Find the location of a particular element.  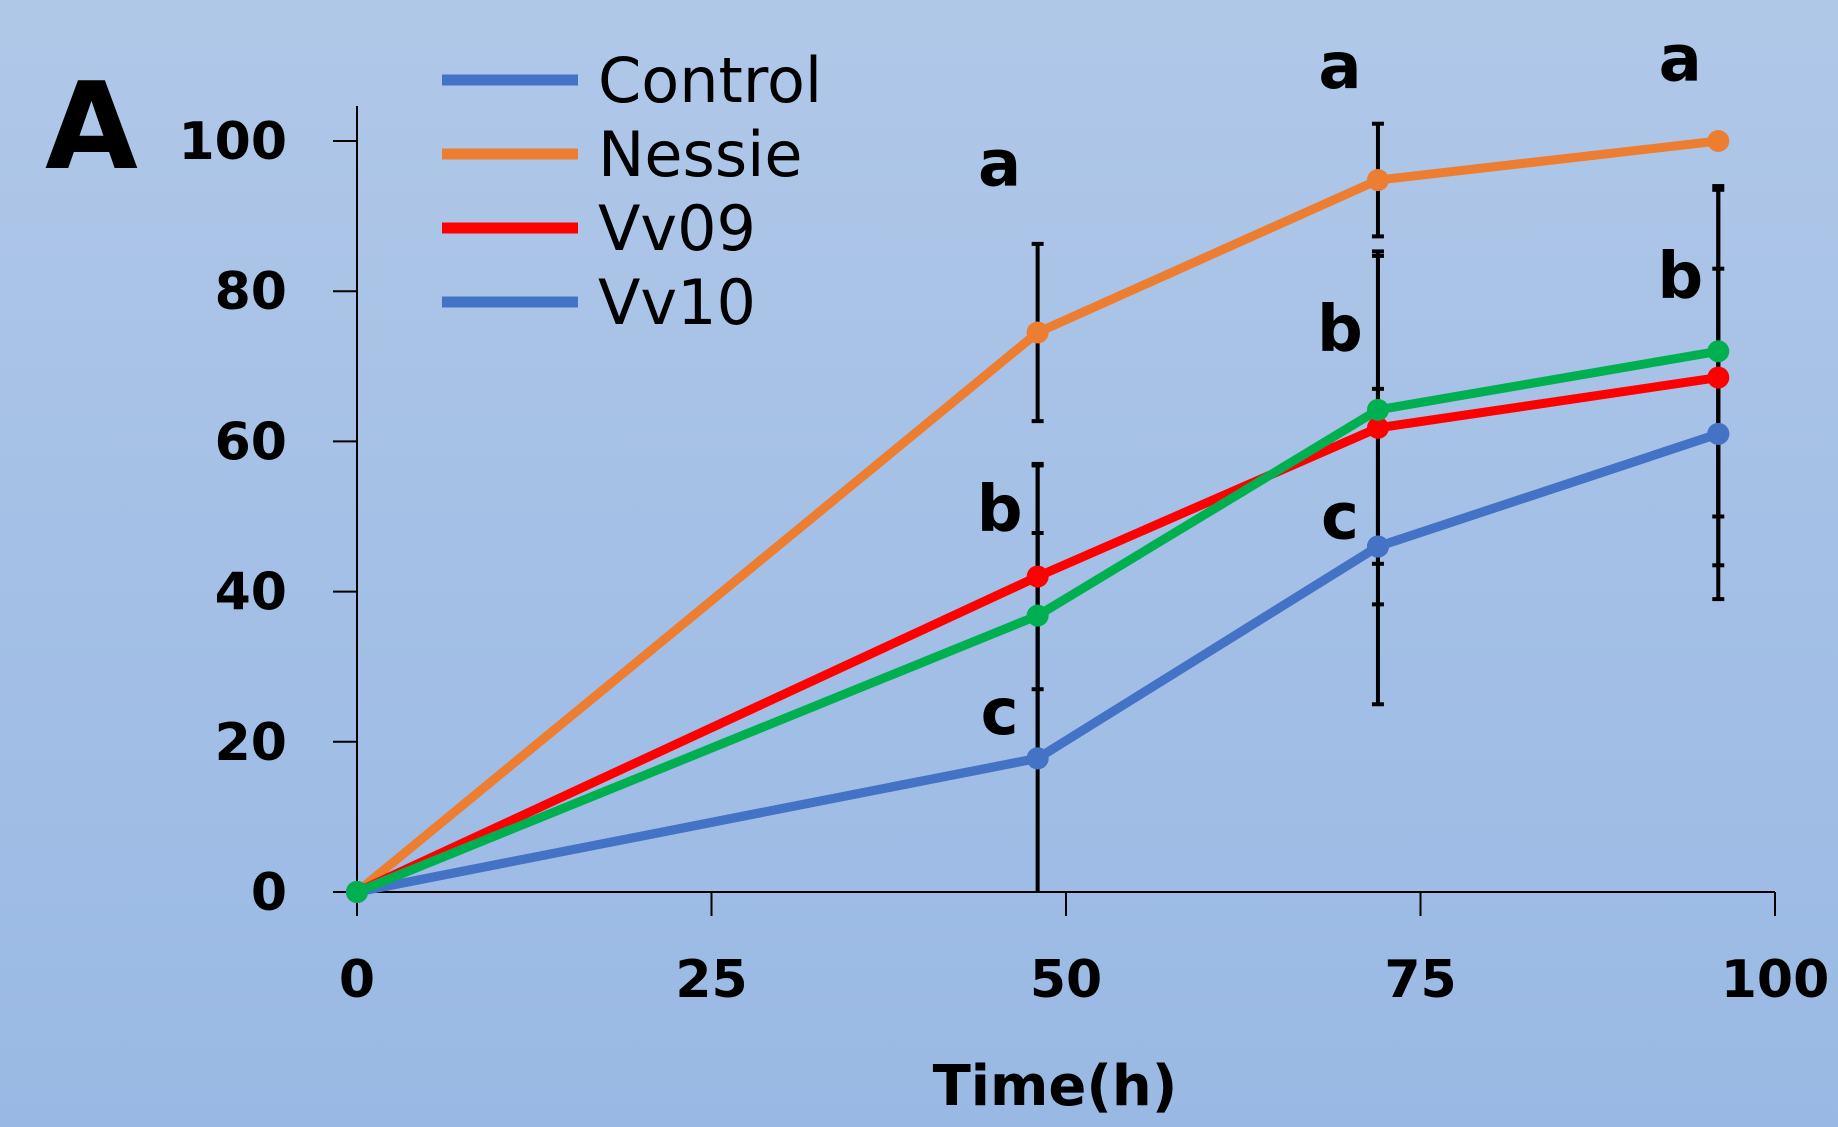

y-tick-label: 20 is located at coordinates (251, 743).